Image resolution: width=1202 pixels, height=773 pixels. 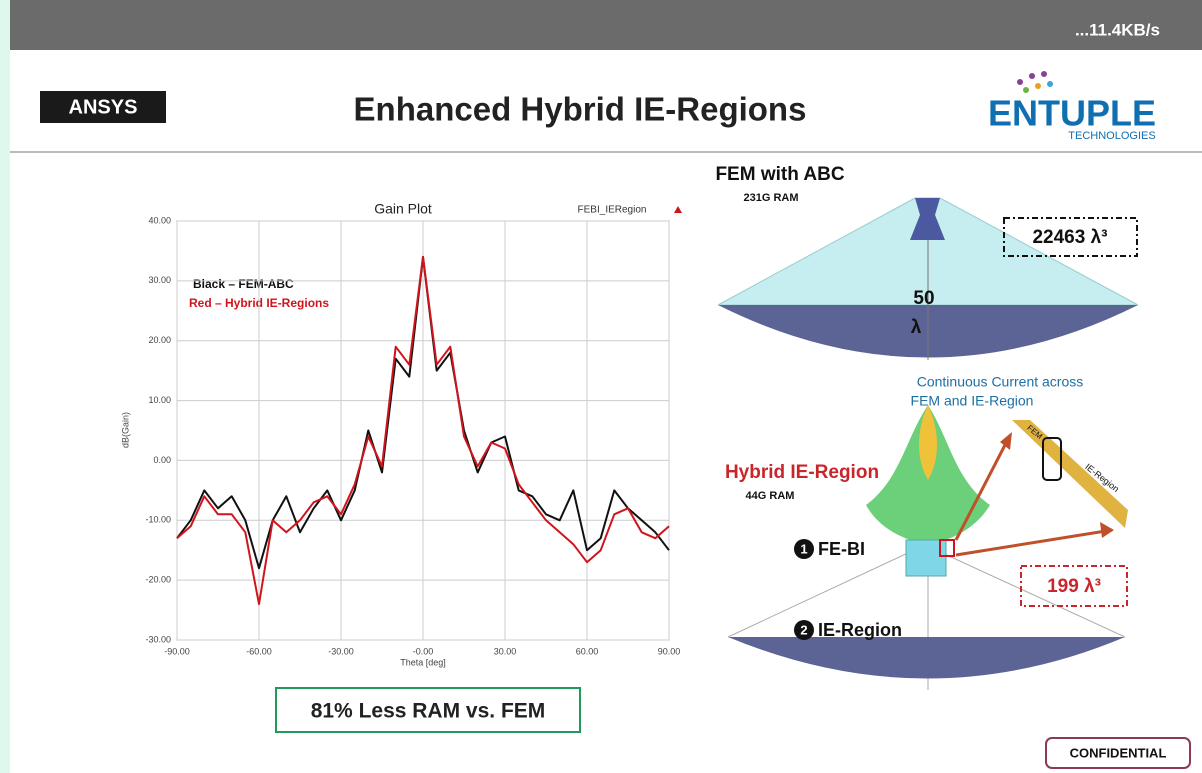 I want to click on y-tick-label: 0.00, so click(x=162, y=460).